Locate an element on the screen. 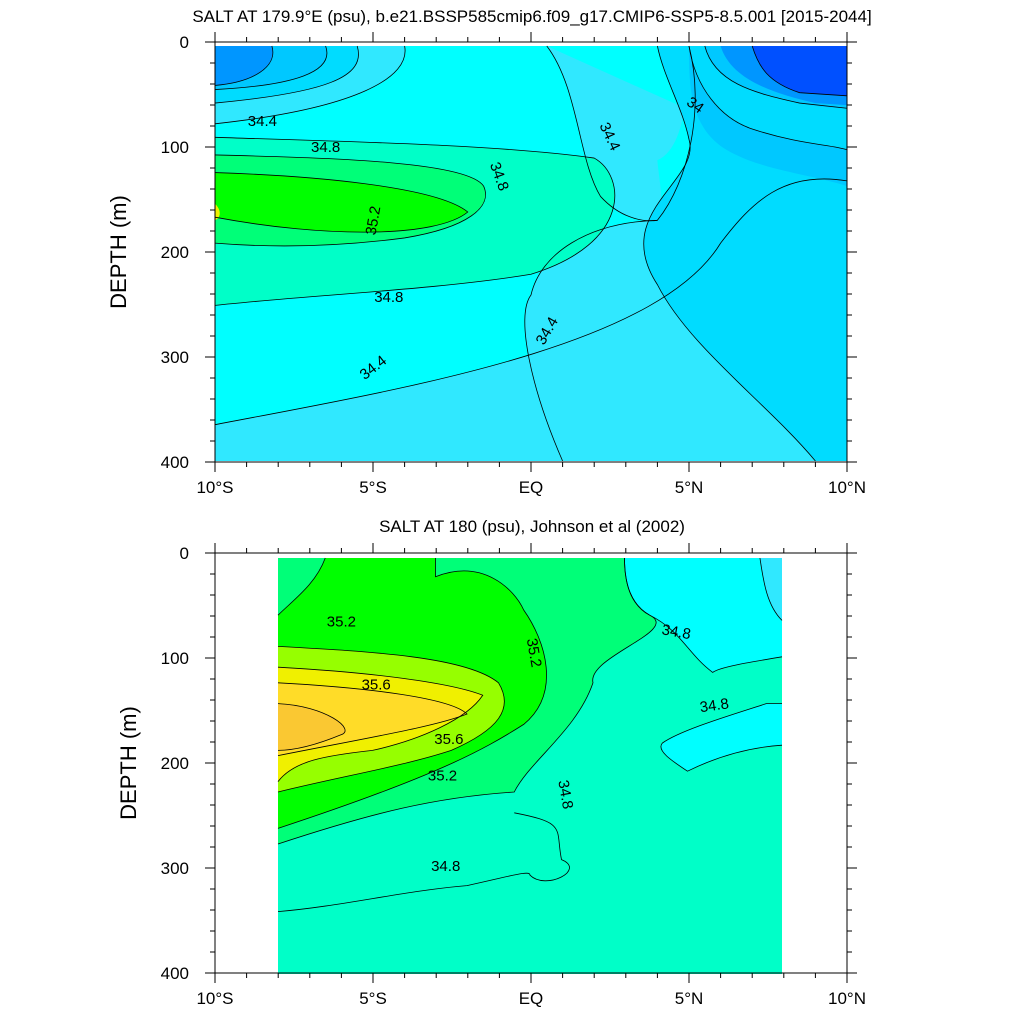 This screenshot has height=1024, width=1024. panel1-y-tick-label: 400 is located at coordinates (175, 462).